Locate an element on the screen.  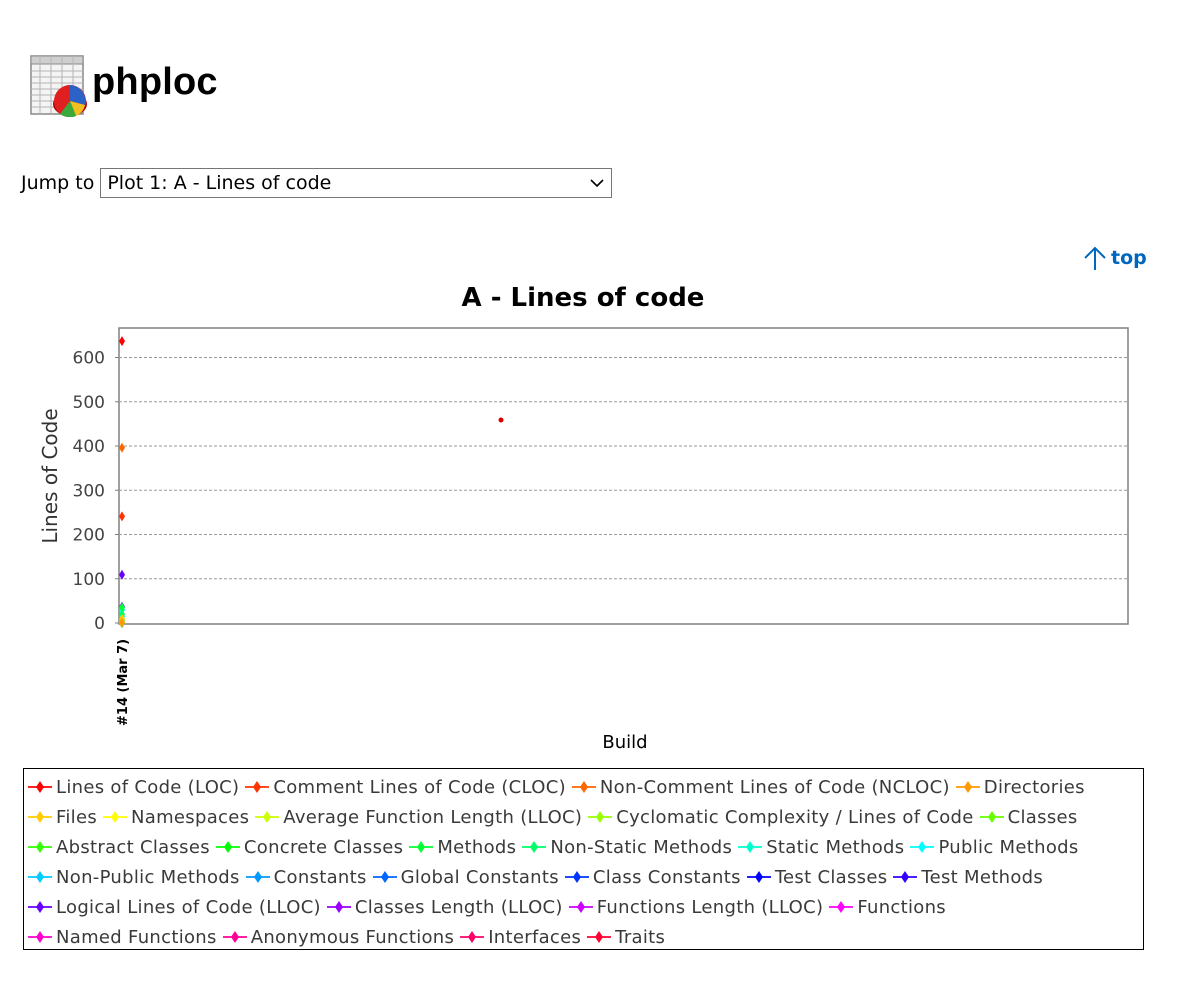
y-tick-label: 100 is located at coordinates (89, 580).